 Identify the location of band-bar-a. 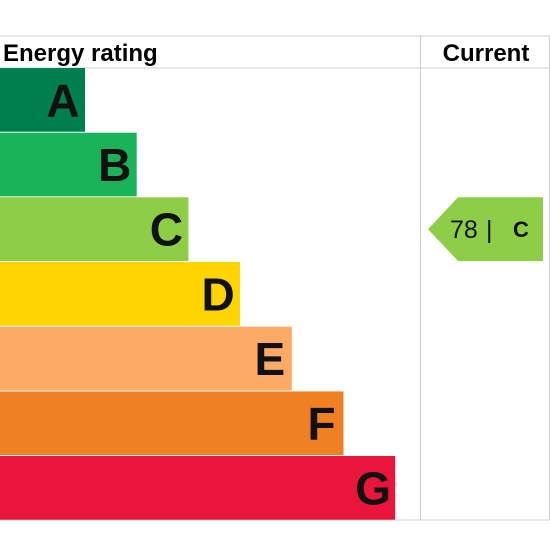
(42, 100).